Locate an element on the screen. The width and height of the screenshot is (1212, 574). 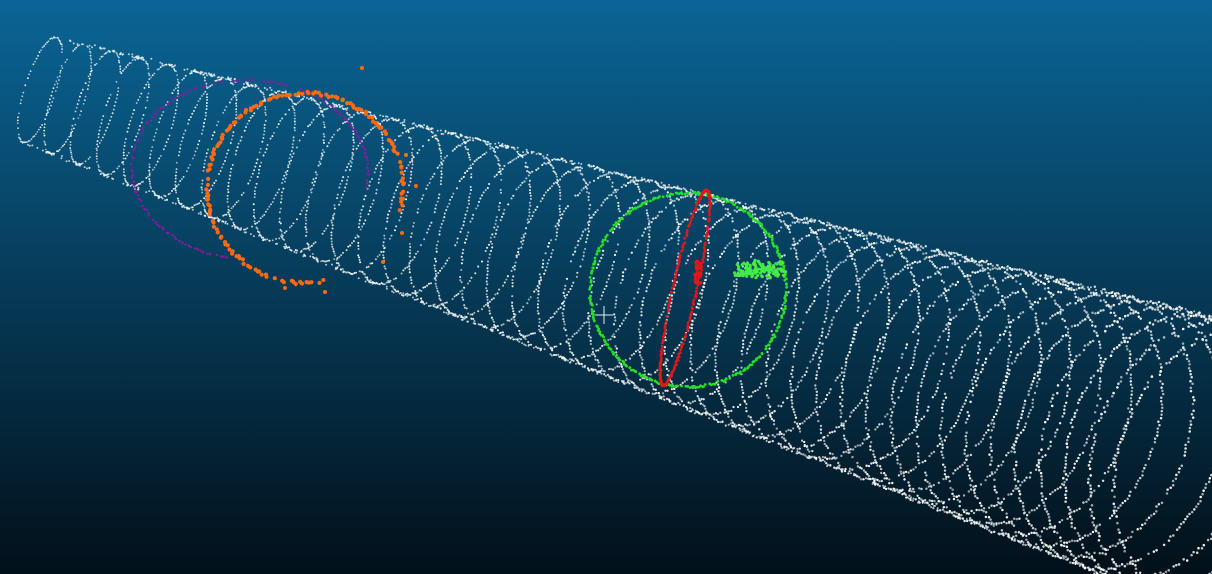
crosshair-icon is located at coordinates (604, 315).